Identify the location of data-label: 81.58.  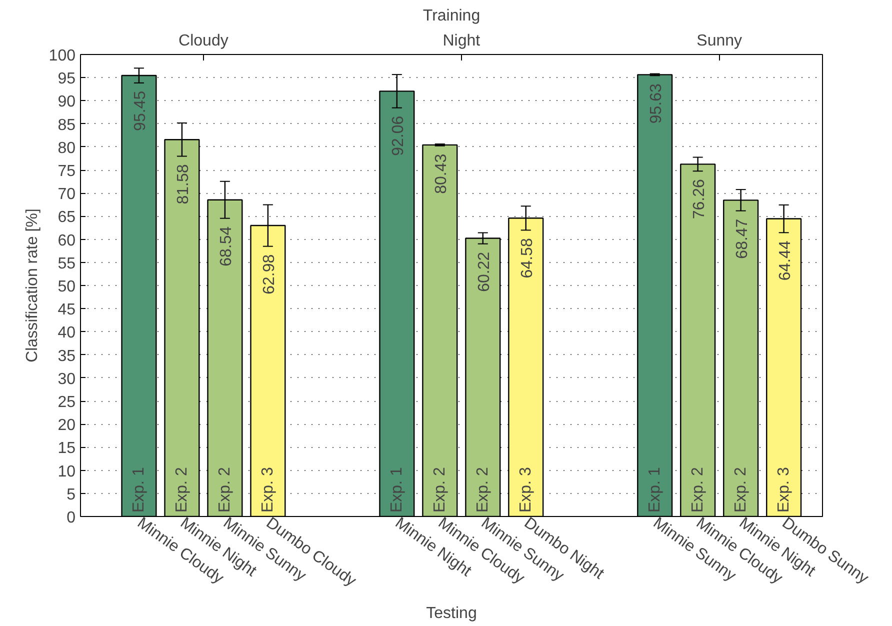
(183, 184).